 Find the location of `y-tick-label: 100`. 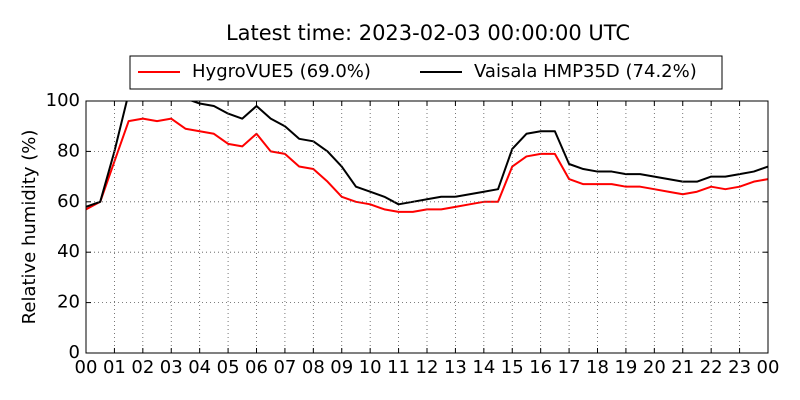

y-tick-label: 100 is located at coordinates (63, 100).